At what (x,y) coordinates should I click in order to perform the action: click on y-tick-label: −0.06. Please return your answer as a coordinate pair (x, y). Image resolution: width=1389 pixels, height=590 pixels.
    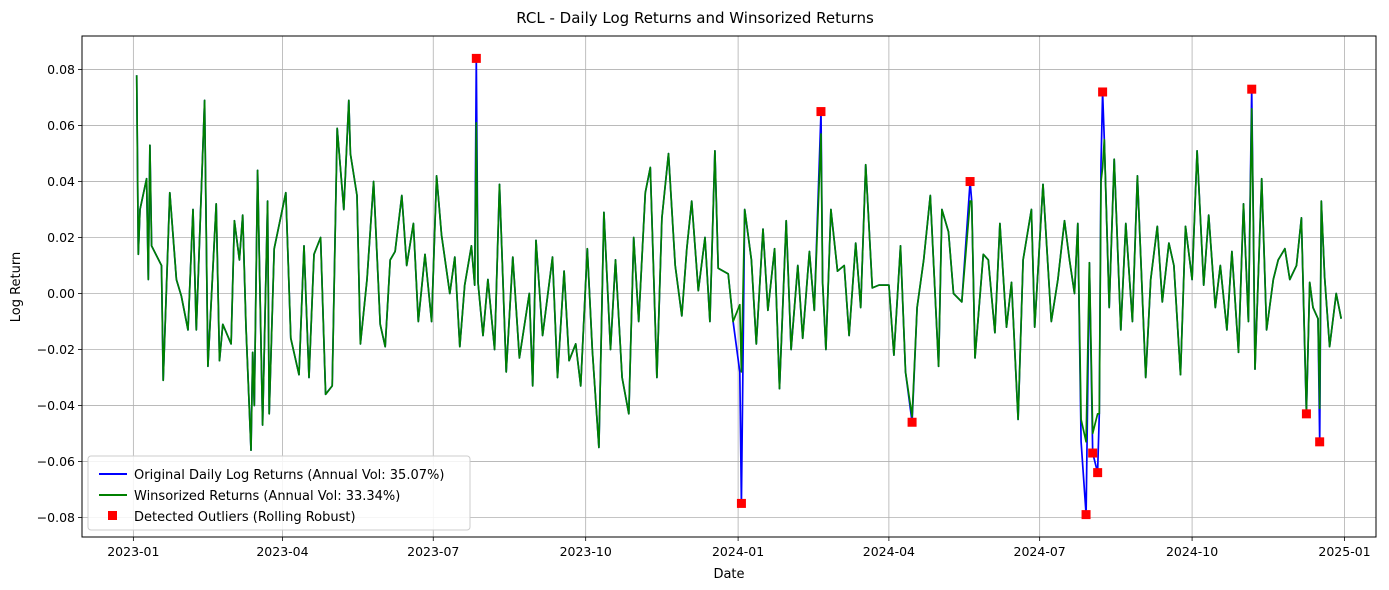
    Looking at the image, I should click on (56, 461).